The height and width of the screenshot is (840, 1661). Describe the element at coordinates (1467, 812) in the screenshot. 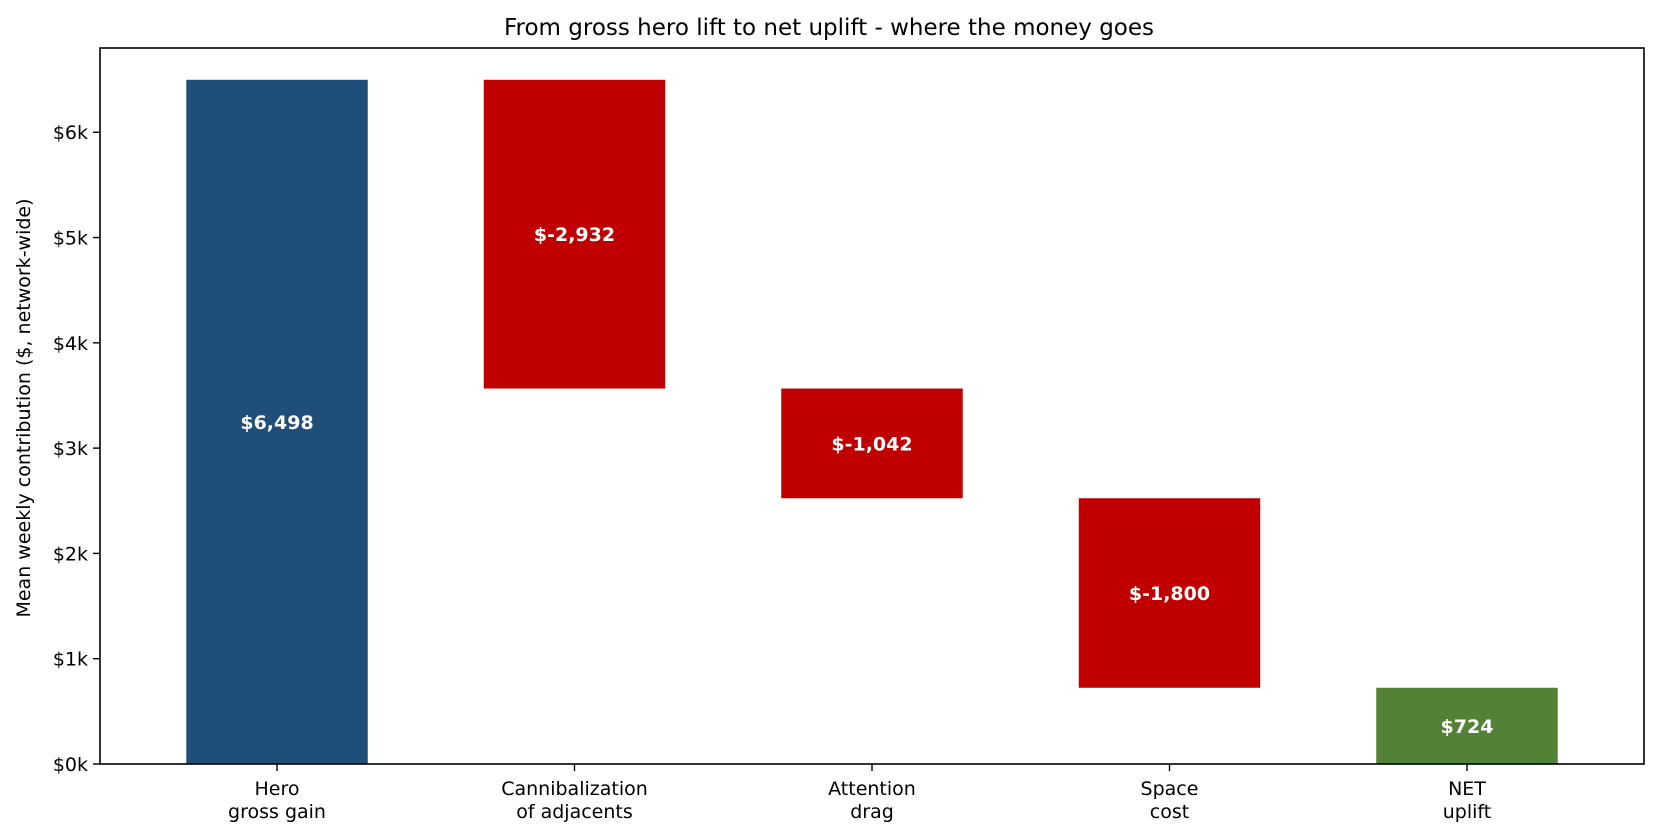

I see `x-tick-label-line: uplift` at that location.